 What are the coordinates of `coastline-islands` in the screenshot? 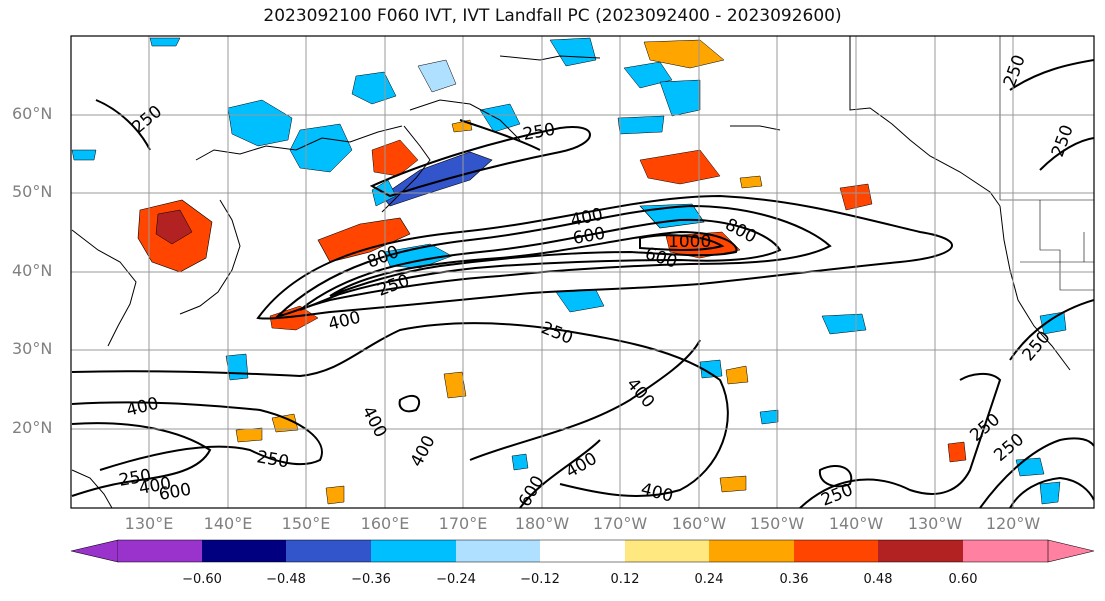 It's located at (755, 128).